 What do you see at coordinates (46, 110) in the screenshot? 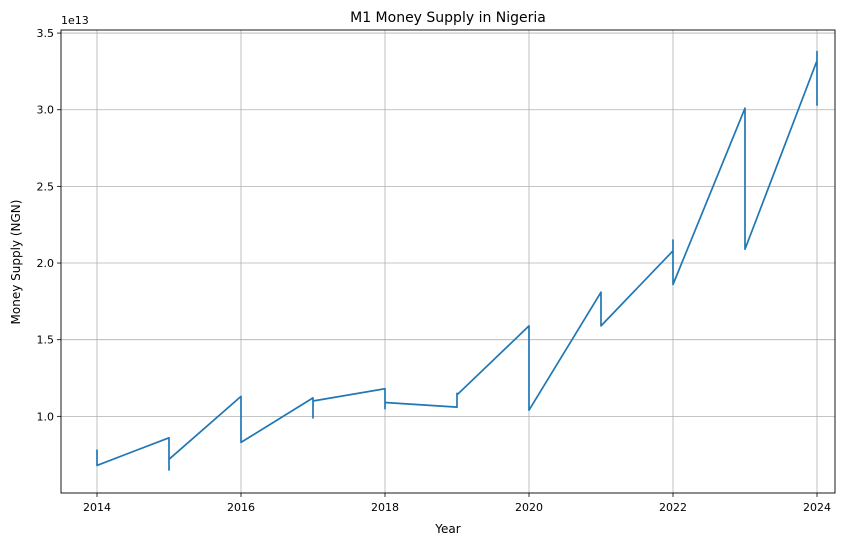
I see `y-tick-label: 3.0` at bounding box center [46, 110].